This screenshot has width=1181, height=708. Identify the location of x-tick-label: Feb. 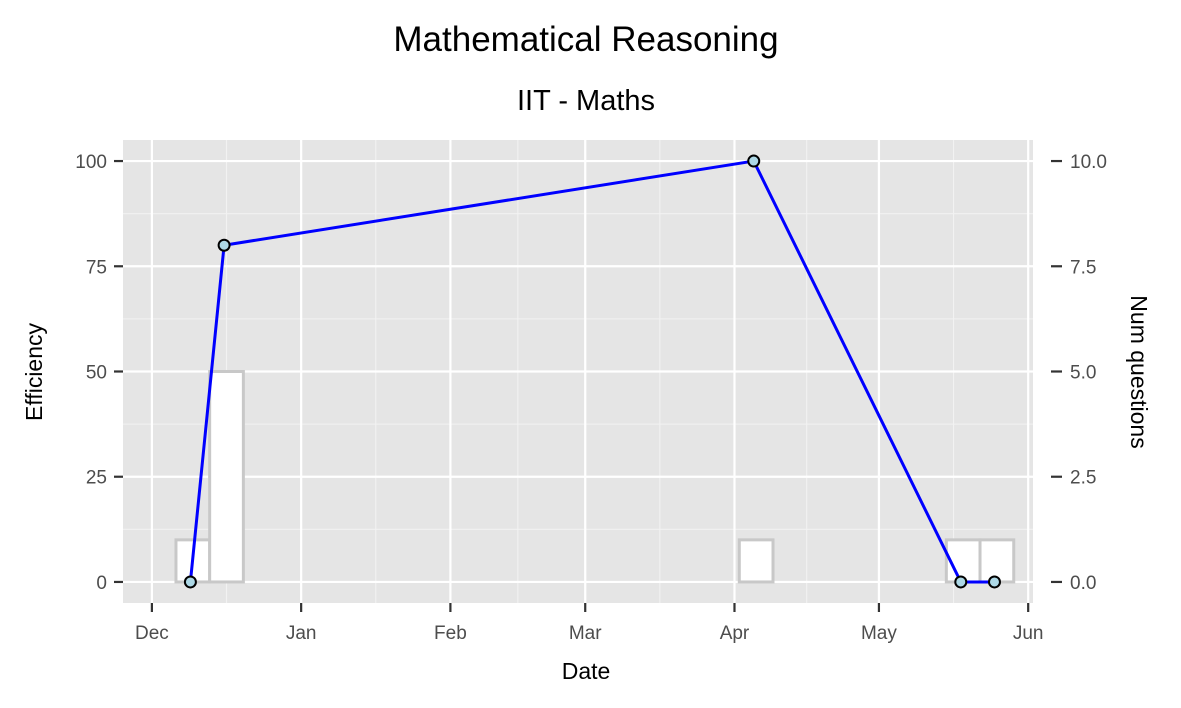
(450, 633).